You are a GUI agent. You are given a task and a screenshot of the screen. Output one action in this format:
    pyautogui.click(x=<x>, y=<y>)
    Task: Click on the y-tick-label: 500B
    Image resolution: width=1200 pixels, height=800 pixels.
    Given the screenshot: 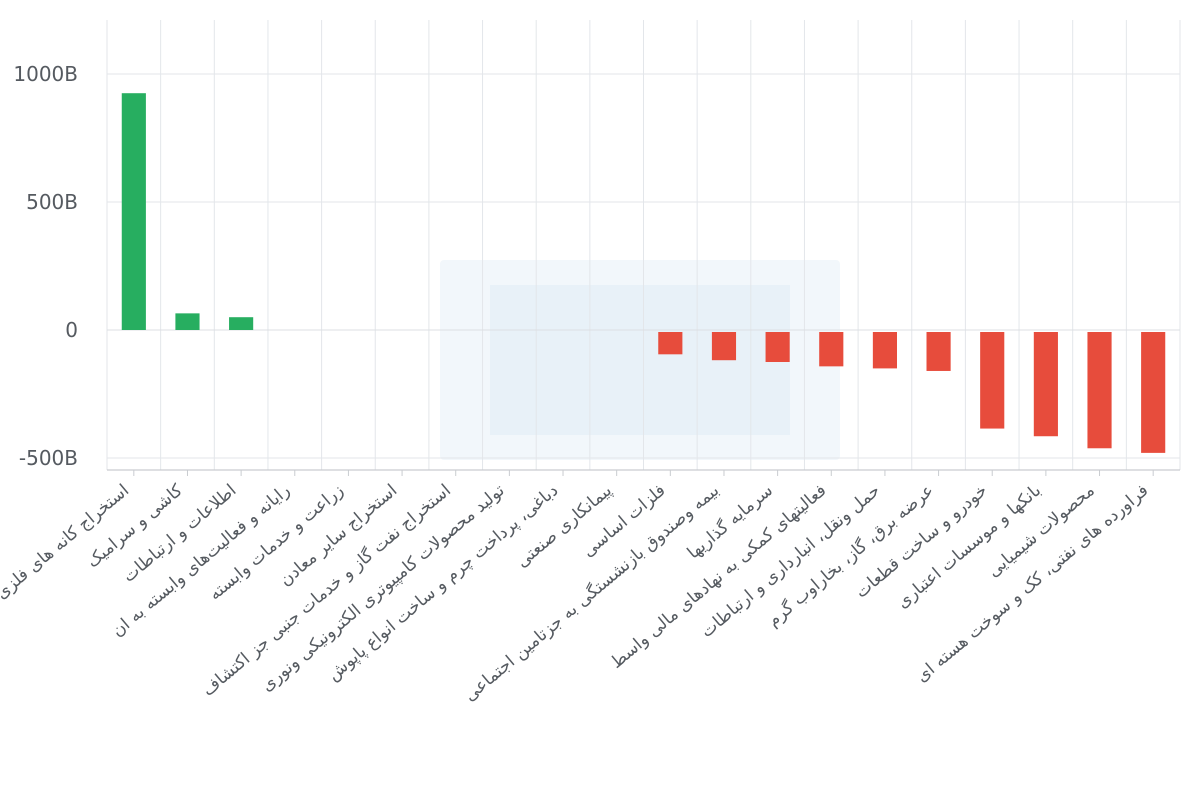 What is the action you would take?
    pyautogui.click(x=52, y=202)
    